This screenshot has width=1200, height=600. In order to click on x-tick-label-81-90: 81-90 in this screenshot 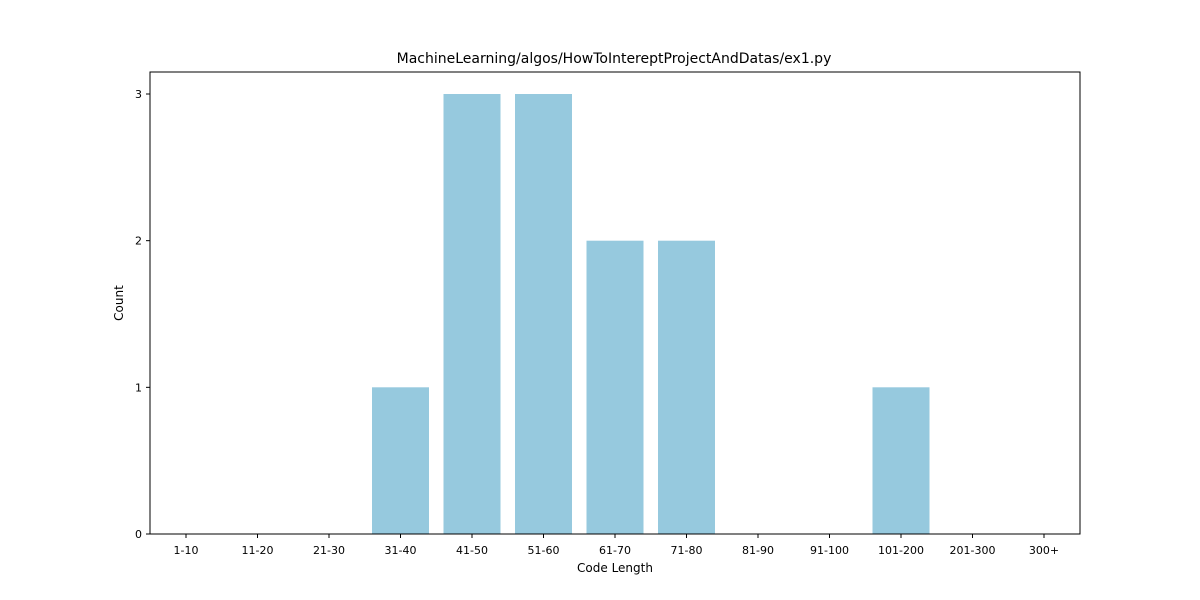, I will do `click(758, 550)`.